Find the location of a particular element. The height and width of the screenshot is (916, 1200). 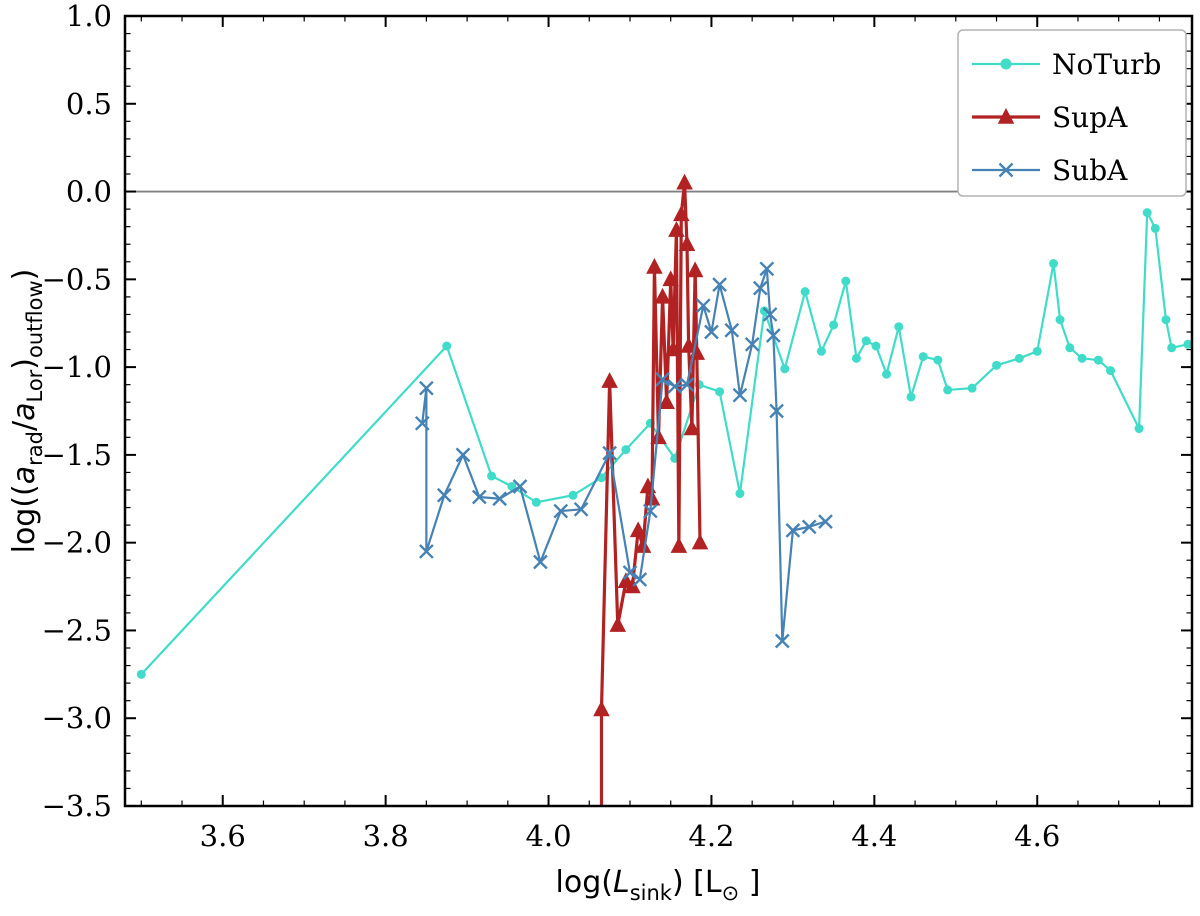

y-tick-label: −1.5 is located at coordinates (77, 455).